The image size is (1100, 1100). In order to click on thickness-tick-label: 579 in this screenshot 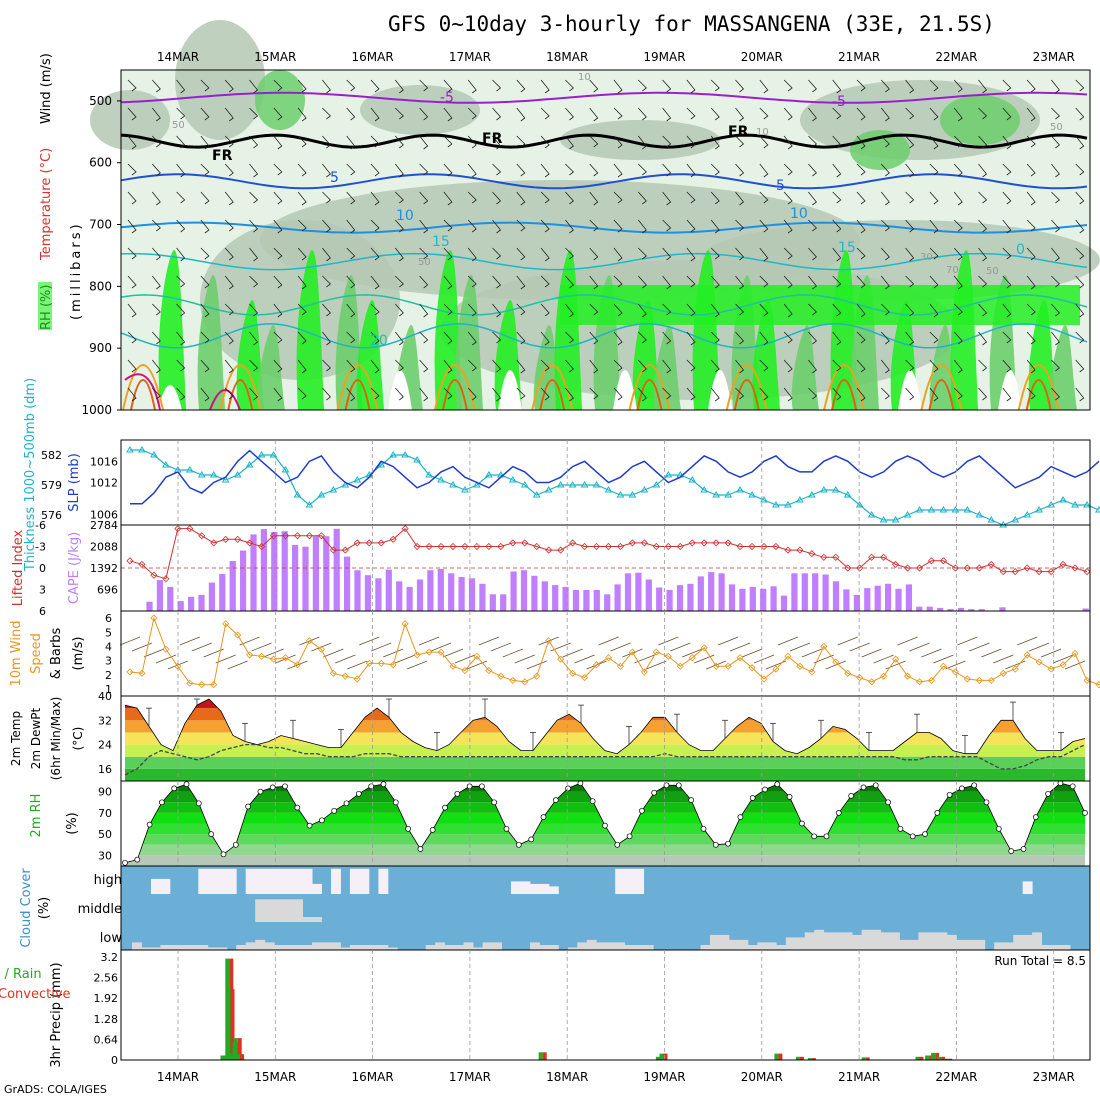, I will do `click(51, 485)`.